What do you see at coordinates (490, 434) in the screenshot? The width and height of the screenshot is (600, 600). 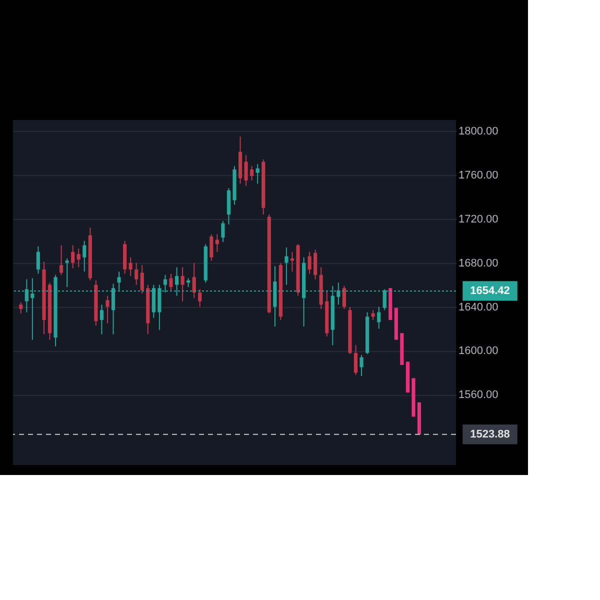 I see `ref-line-label: 1523.88` at bounding box center [490, 434].